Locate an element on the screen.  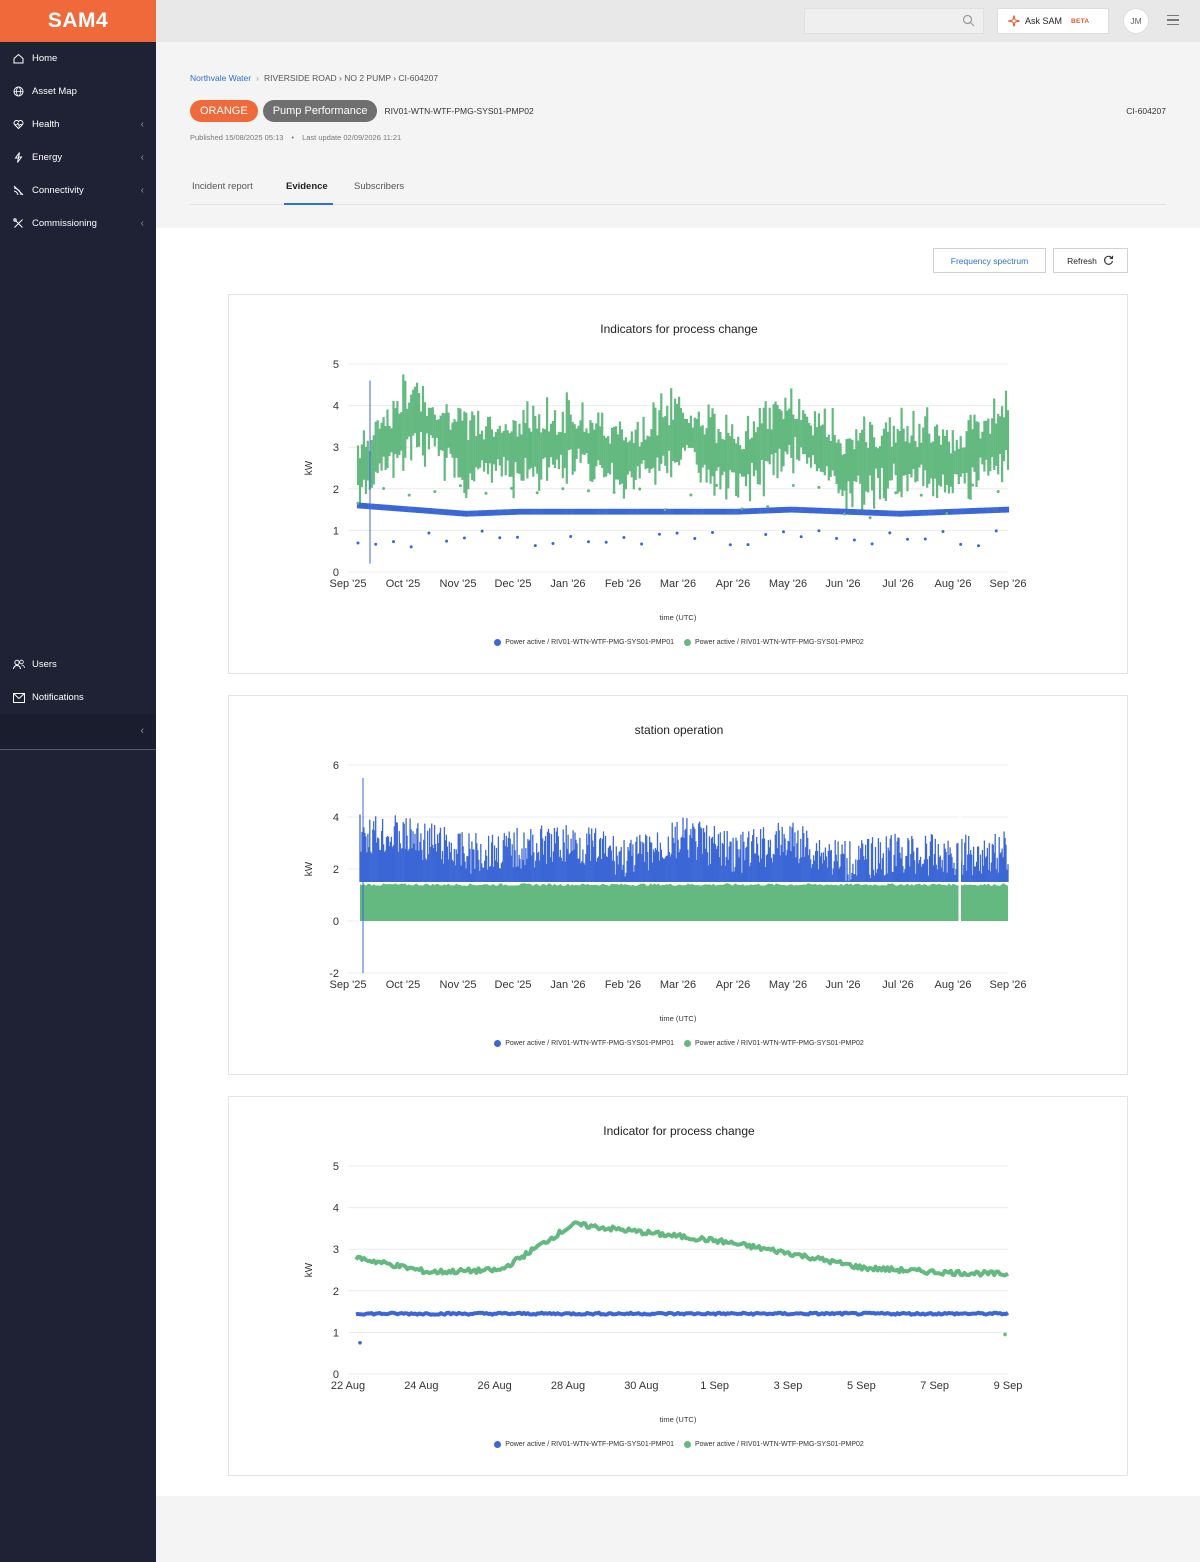
x-tick-label: Sep '25 is located at coordinates (348, 584).